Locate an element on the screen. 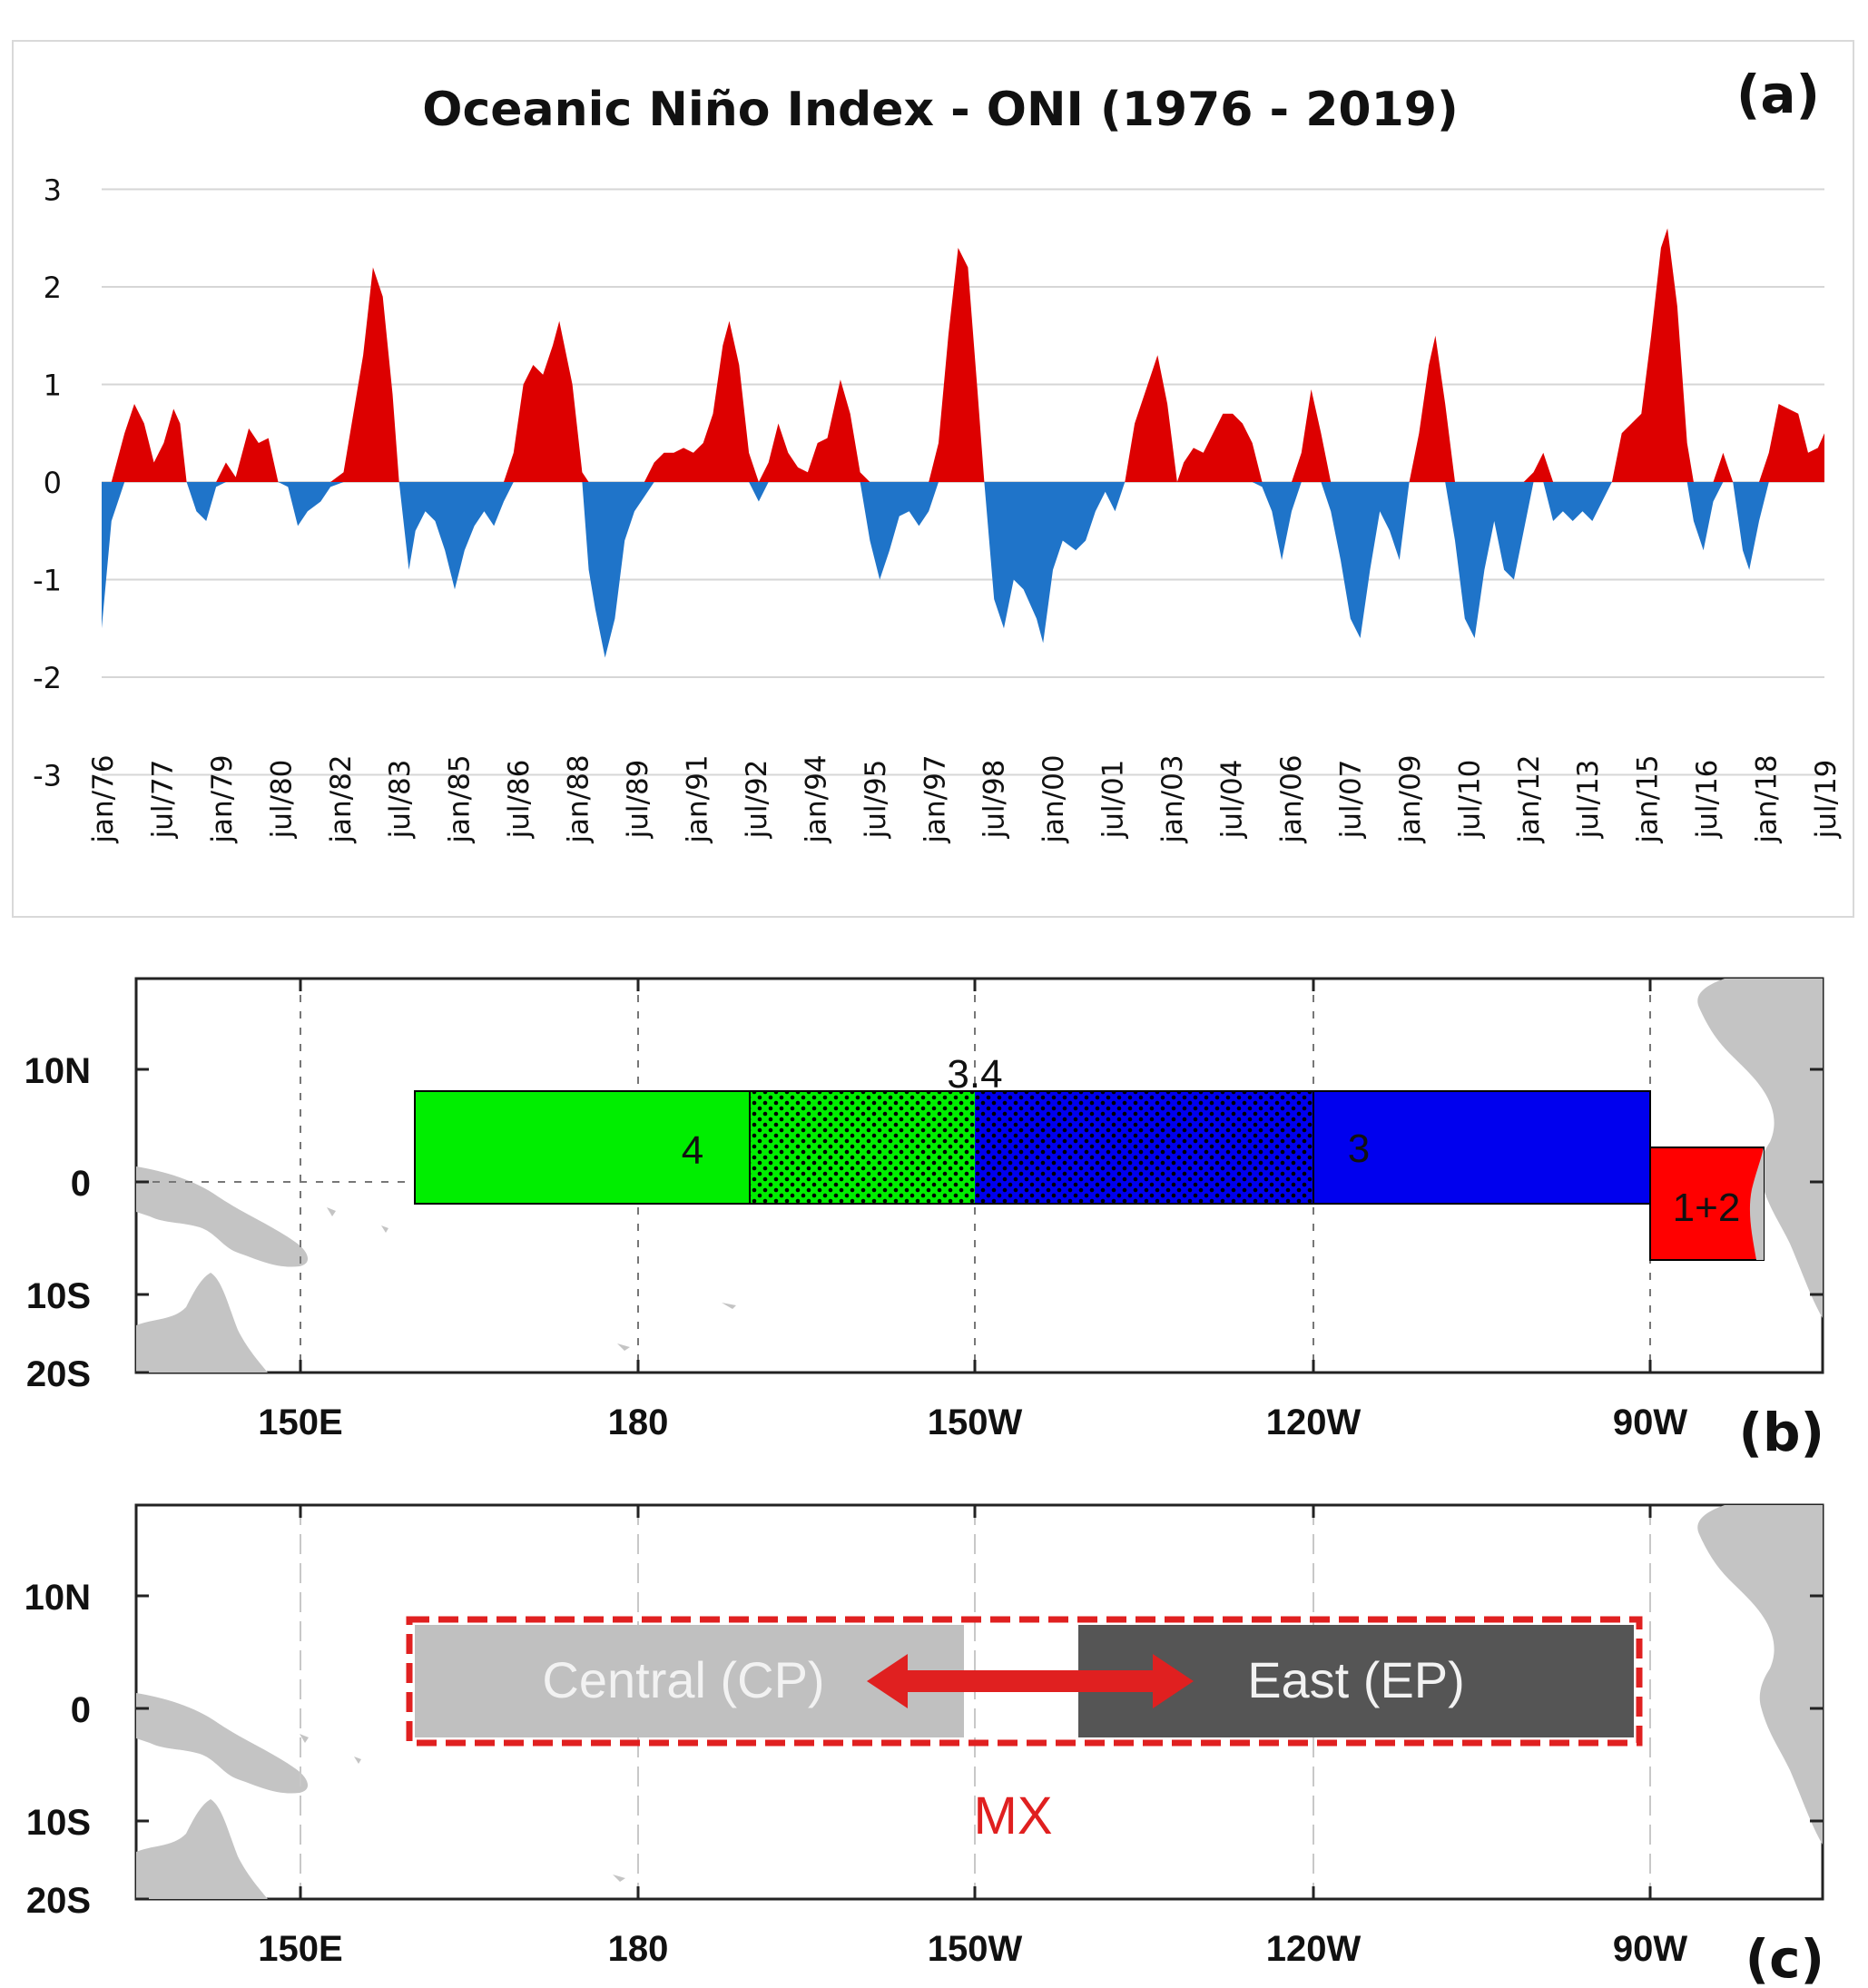 This screenshot has width=1868, height=1988. mx-dashed-box is located at coordinates (1024, 1681).